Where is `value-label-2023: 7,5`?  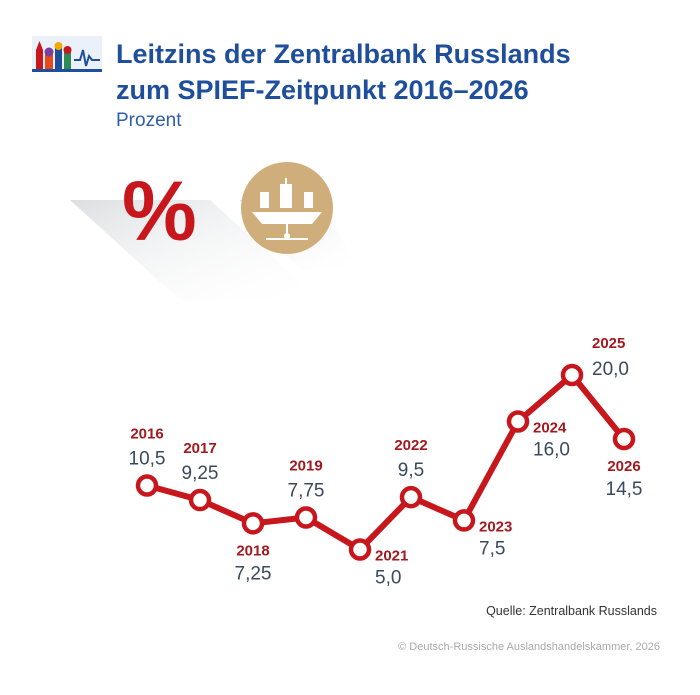
value-label-2023: 7,5 is located at coordinates (492, 548).